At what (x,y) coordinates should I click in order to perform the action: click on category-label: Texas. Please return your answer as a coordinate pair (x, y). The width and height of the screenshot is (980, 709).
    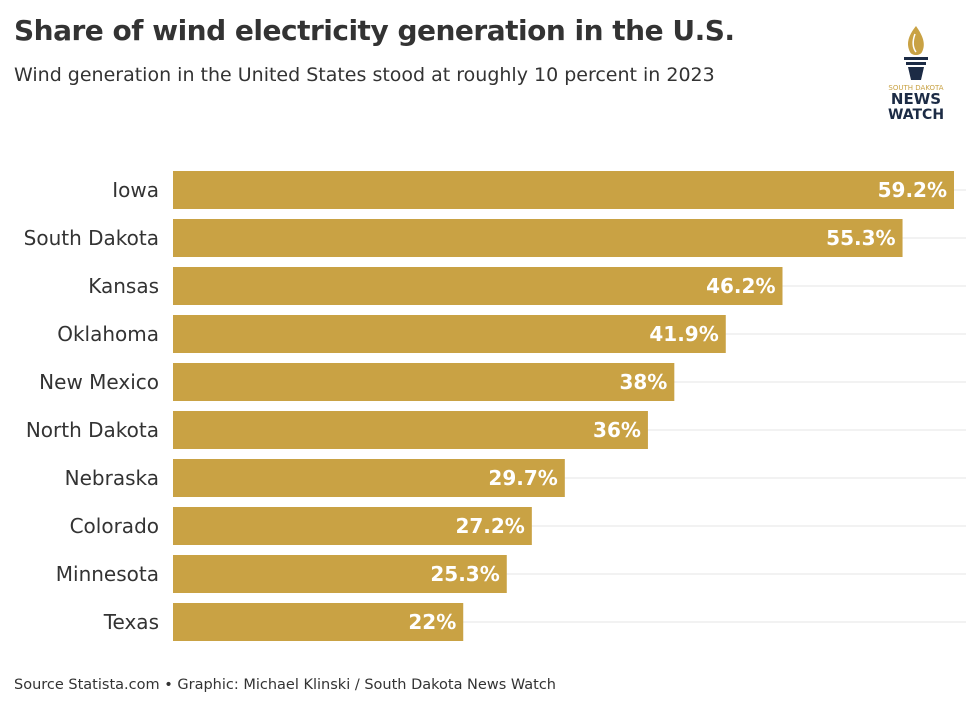
    Looking at the image, I should click on (131, 622).